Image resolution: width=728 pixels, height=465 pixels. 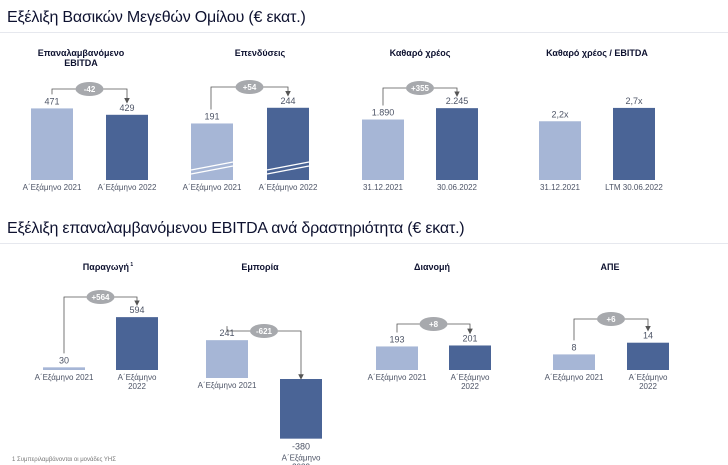 I want to click on delta-label: +54, so click(x=250, y=87).